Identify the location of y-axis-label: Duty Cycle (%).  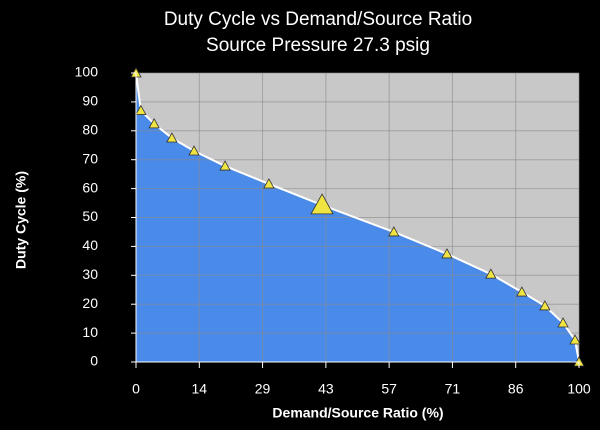
(21, 220).